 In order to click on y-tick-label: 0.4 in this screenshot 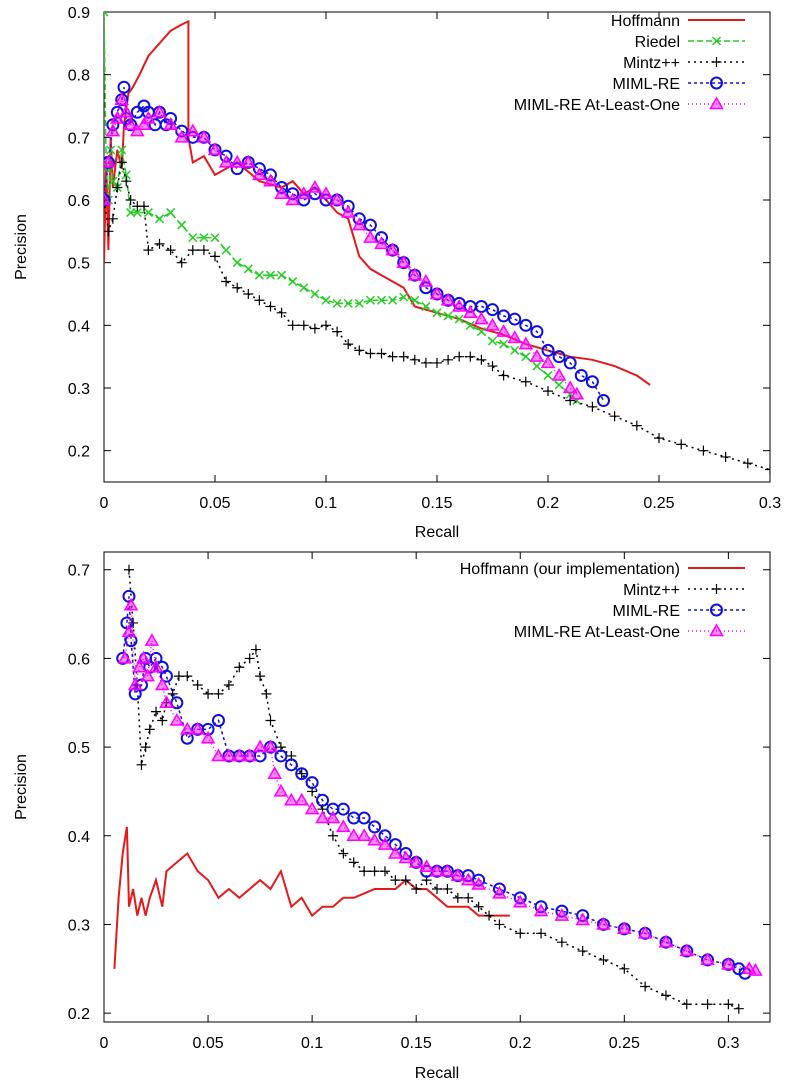, I will do `click(79, 326)`.